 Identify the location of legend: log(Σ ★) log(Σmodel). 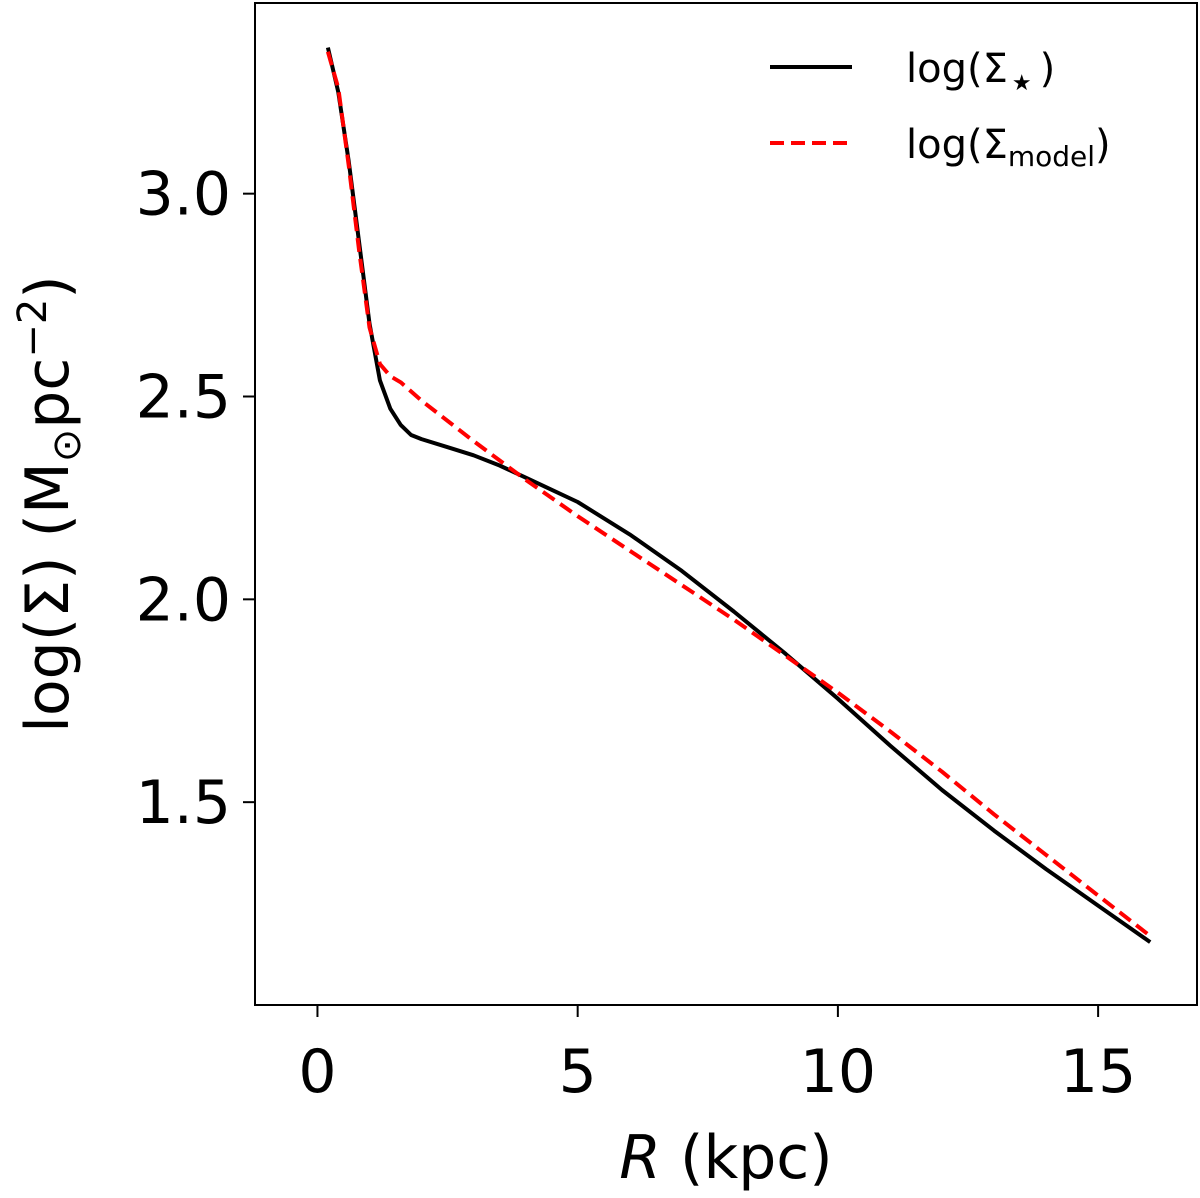
(940, 109).